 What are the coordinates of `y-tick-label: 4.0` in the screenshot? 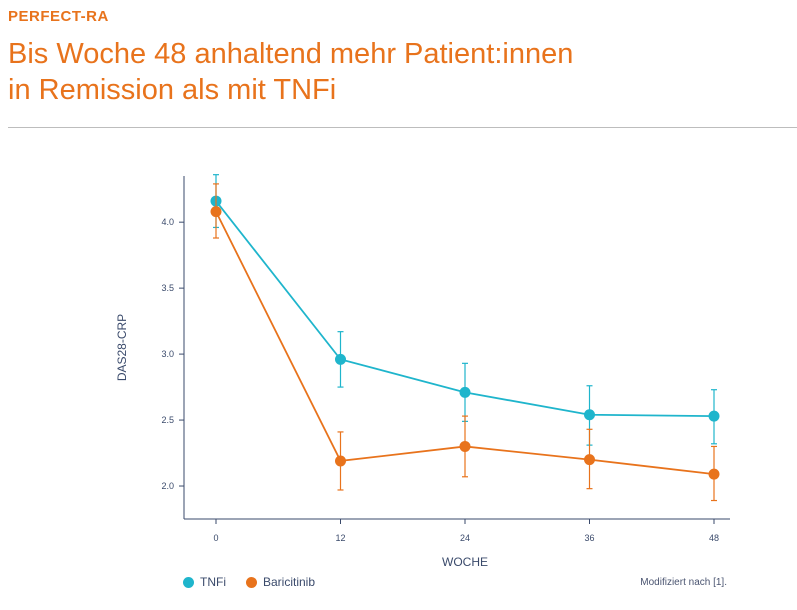 It's located at (167, 222).